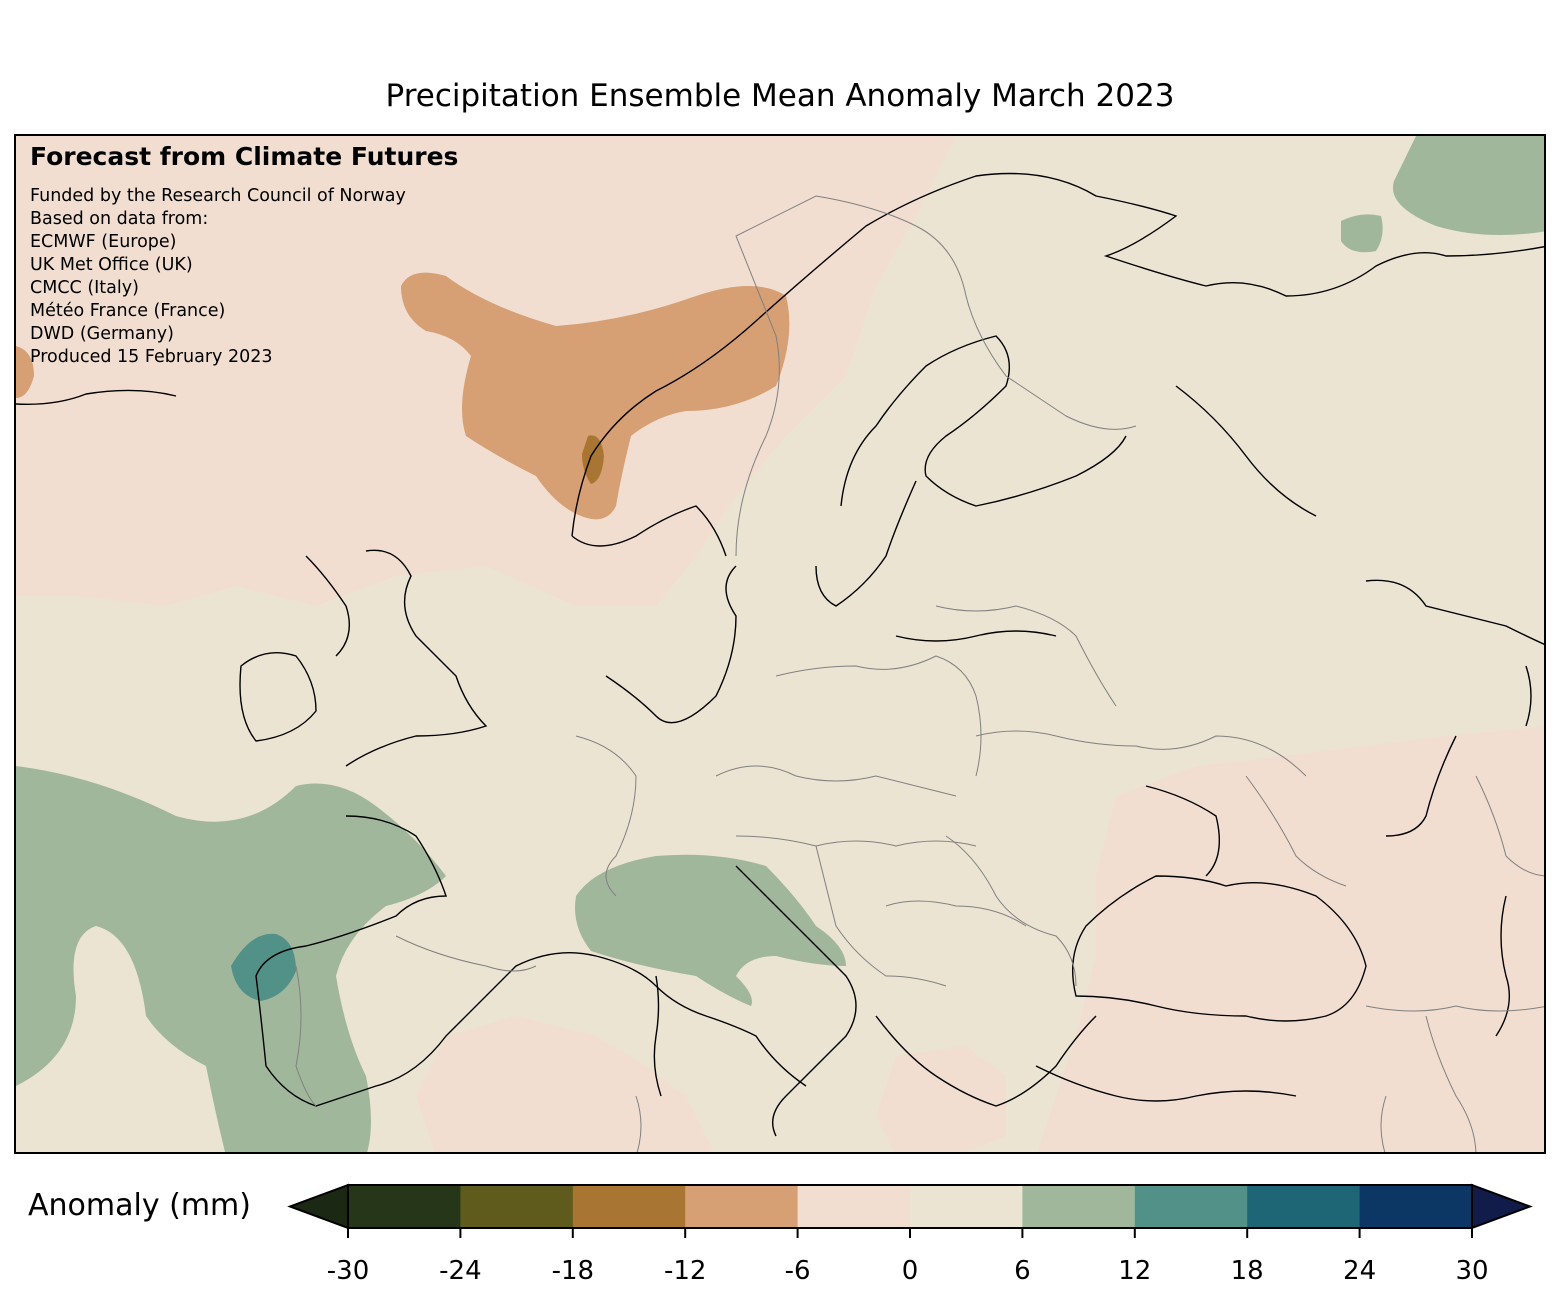 This screenshot has height=1305, width=1560. Describe the element at coordinates (318, 1206) in the screenshot. I see `colorbar-extend-low` at that location.